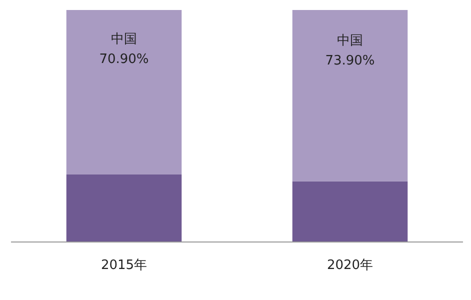 Image resolution: width=471 pixels, height=300 pixels. What do you see at coordinates (124, 59) in the screenshot?
I see `data-label: 70.90%` at bounding box center [124, 59].